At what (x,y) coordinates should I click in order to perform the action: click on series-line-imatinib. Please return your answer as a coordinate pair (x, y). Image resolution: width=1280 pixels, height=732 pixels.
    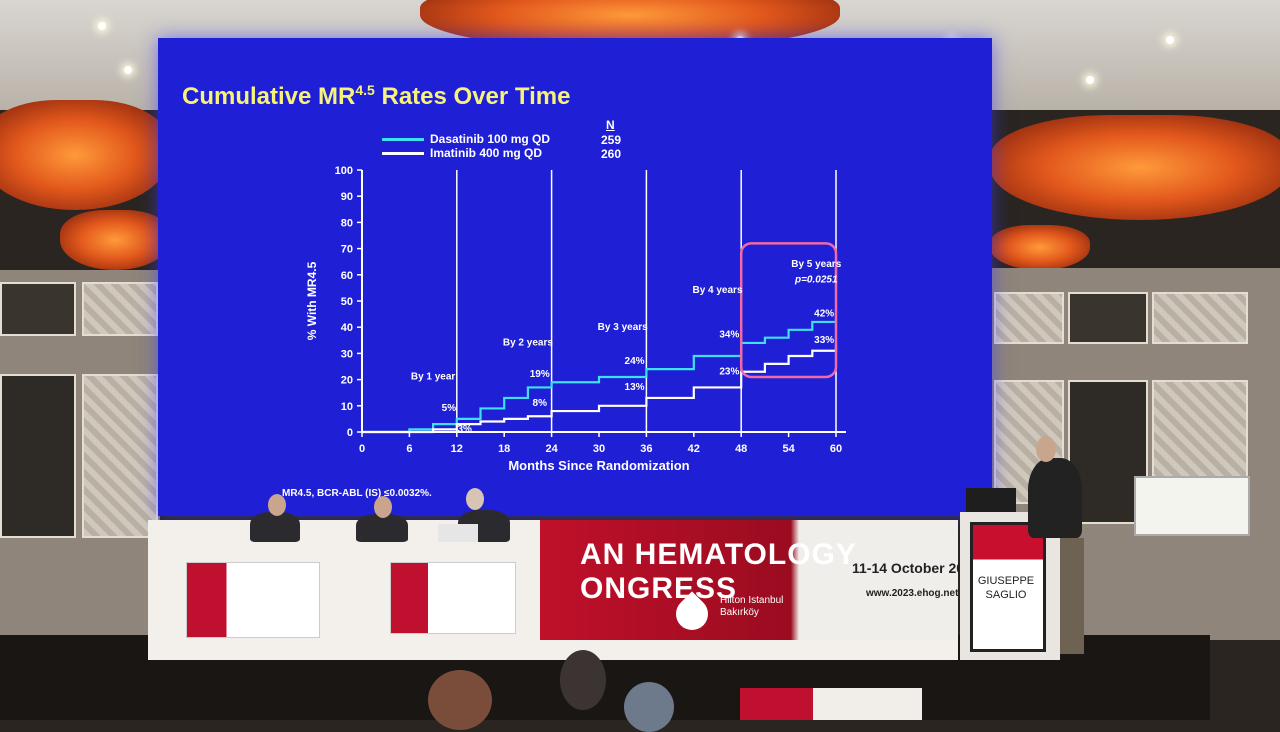
    Looking at the image, I should click on (600, 389).